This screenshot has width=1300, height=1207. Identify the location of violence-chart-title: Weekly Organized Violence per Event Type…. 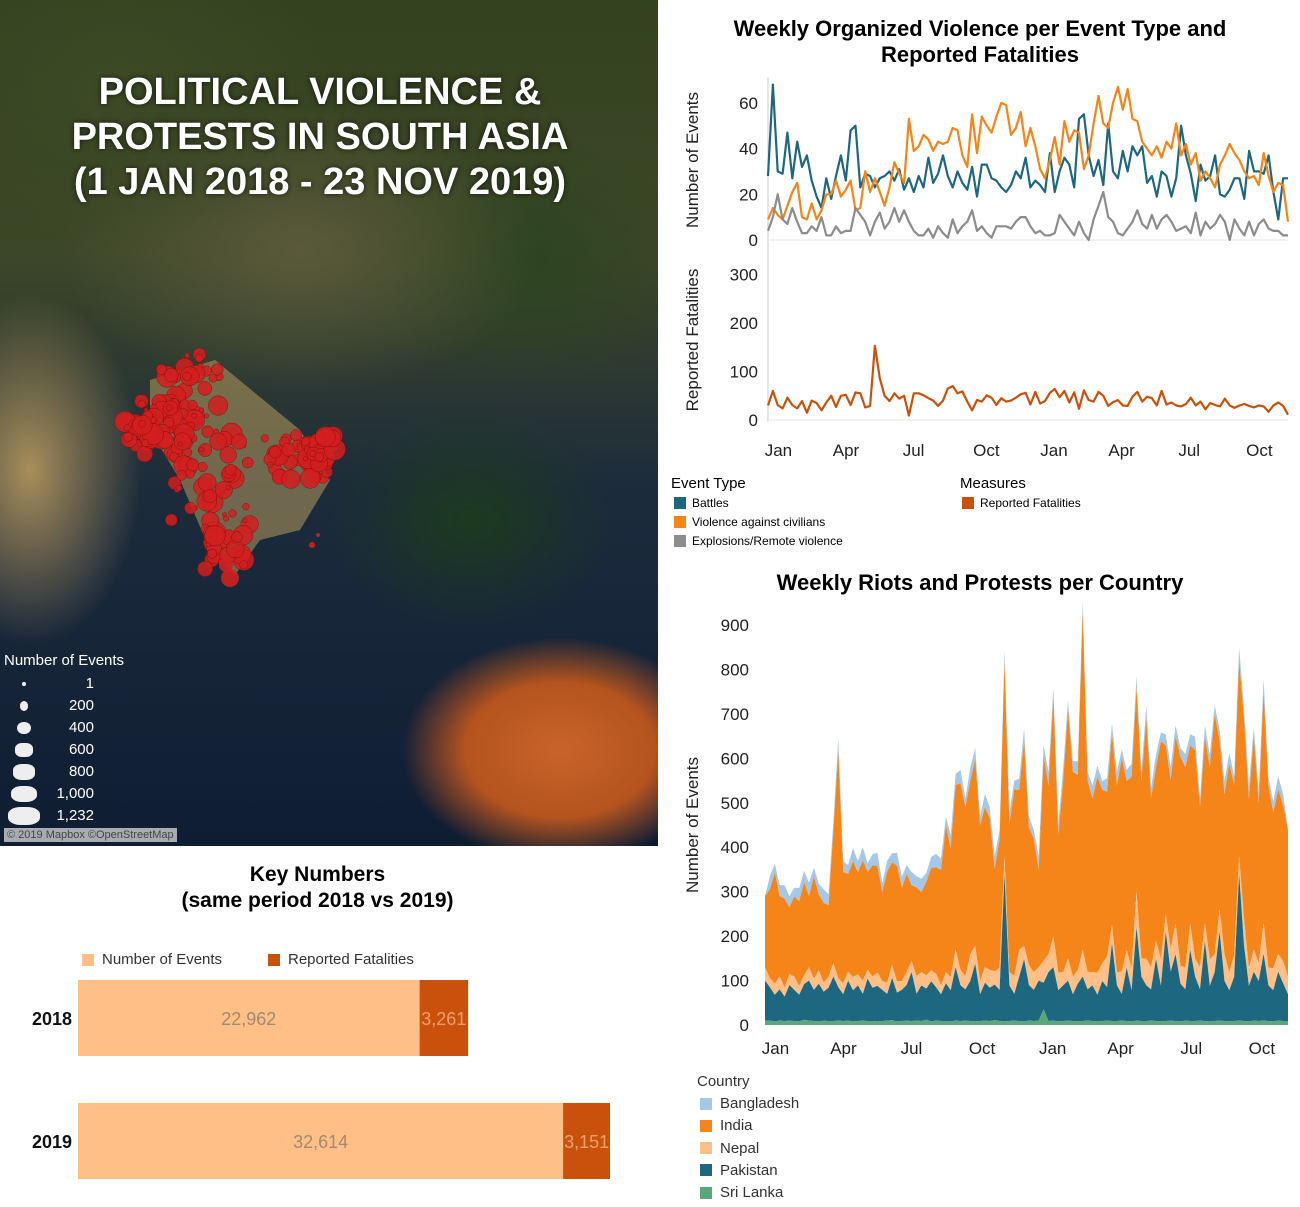
(980, 42).